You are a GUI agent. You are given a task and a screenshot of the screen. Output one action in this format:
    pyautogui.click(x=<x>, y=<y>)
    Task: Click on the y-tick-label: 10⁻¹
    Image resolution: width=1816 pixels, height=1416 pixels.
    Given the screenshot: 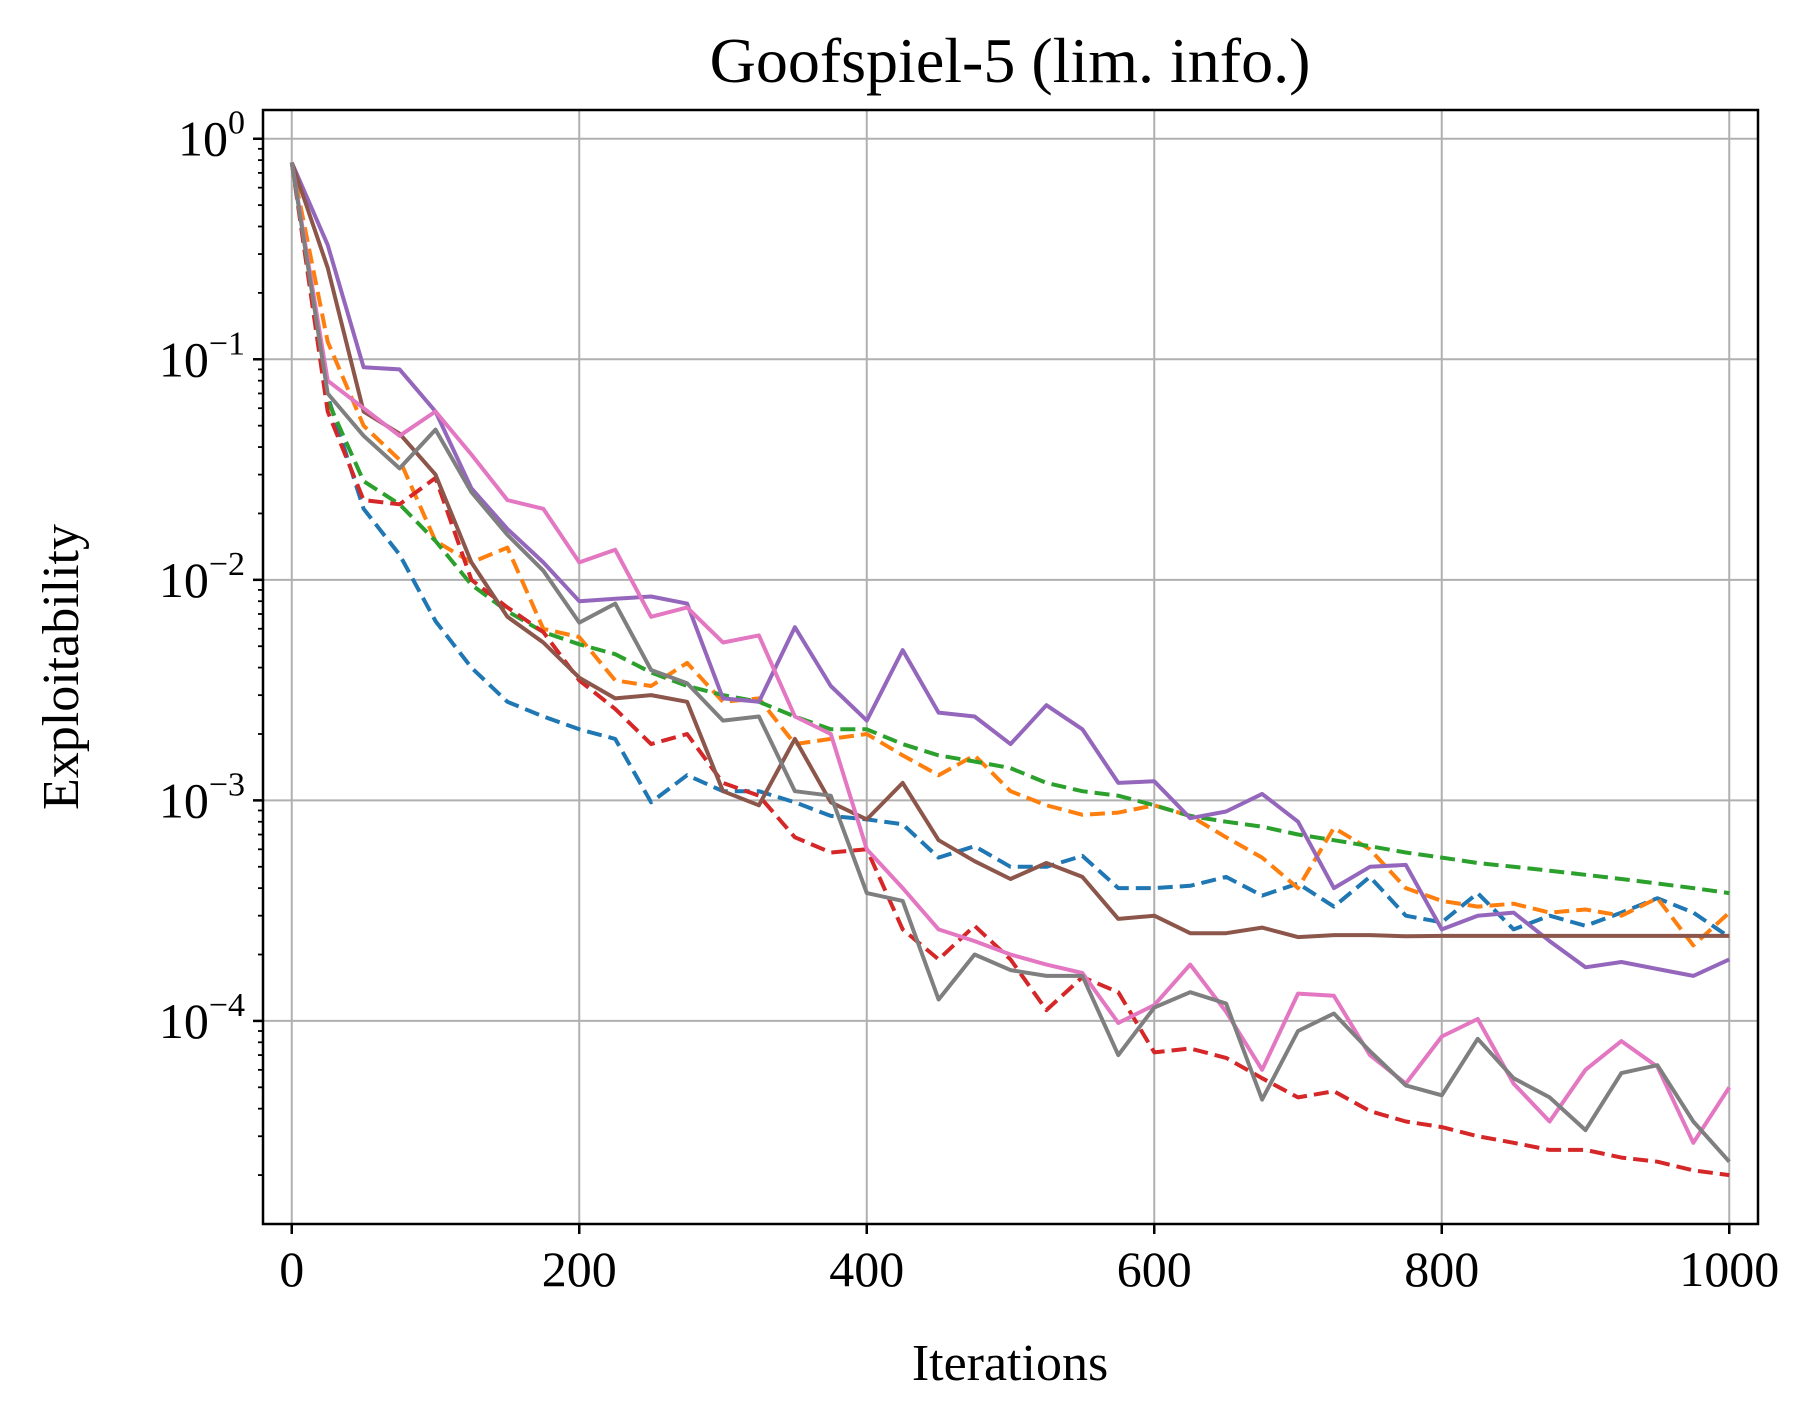 What is the action you would take?
    pyautogui.click(x=202, y=356)
    